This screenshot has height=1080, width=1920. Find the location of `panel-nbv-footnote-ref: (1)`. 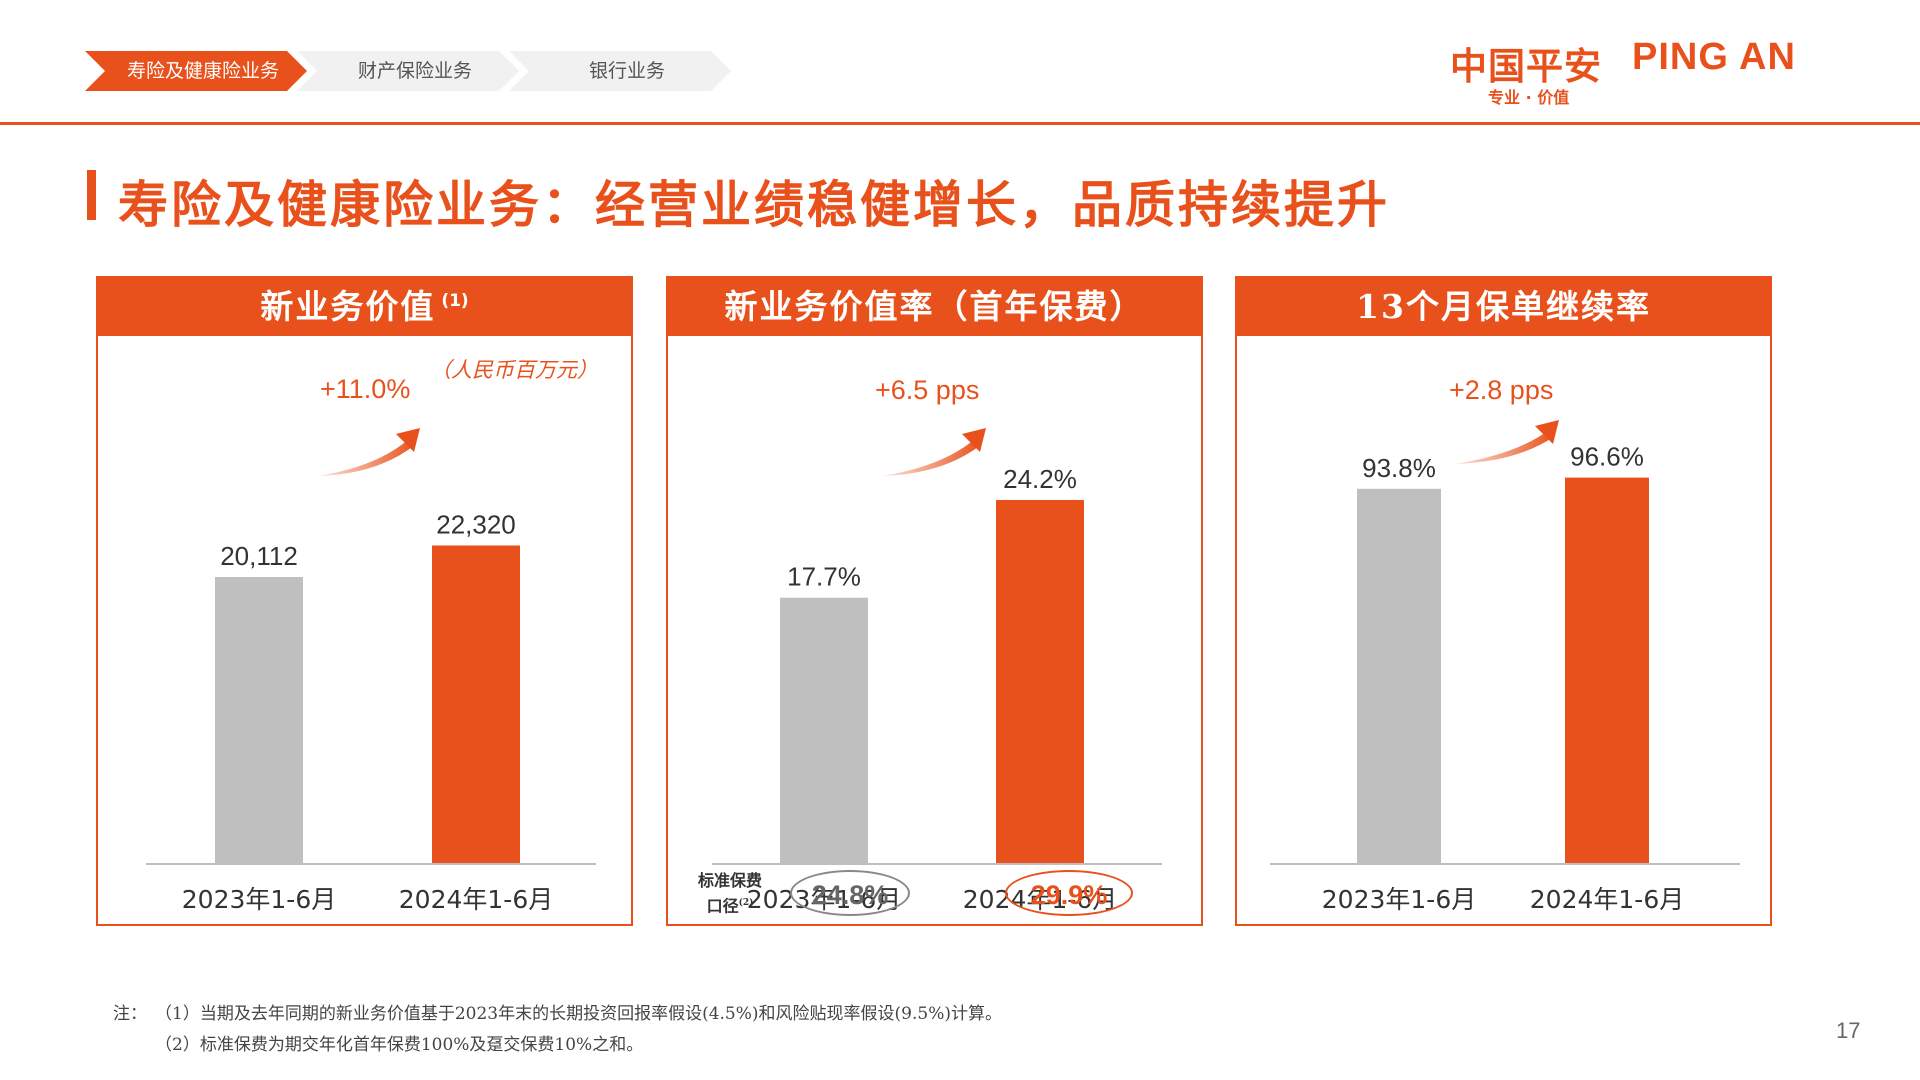

panel-nbv-footnote-ref: (1) is located at coordinates (455, 301).